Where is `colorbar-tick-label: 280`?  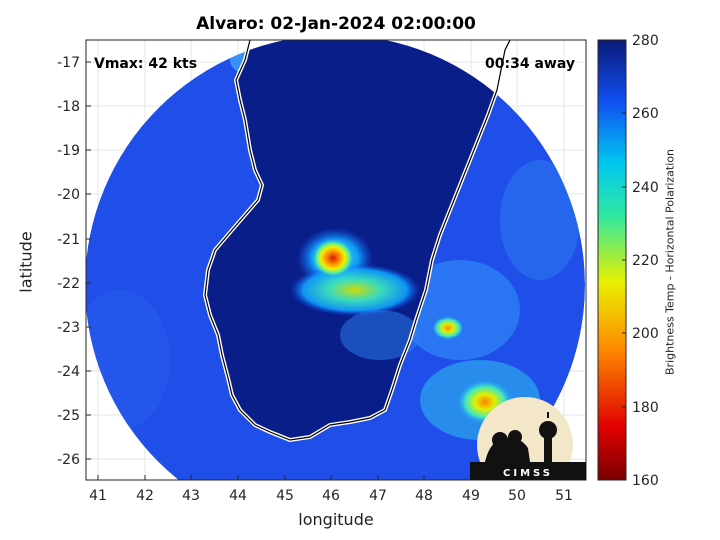 colorbar-tick-label: 280 is located at coordinates (645, 41).